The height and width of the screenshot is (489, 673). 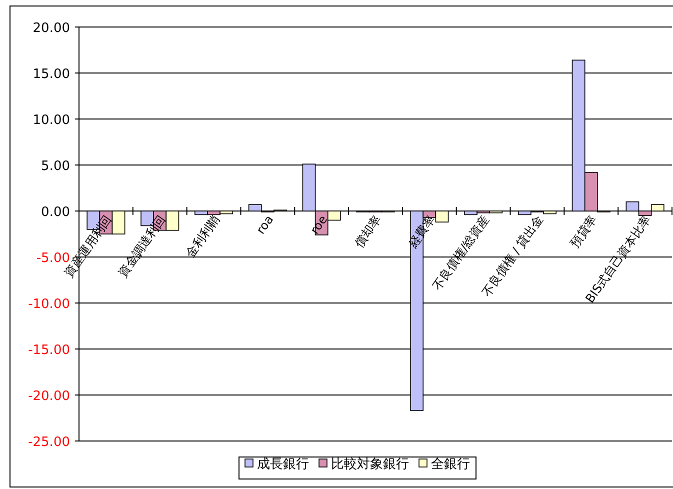 I want to click on x-tick-label: 預貸率, so click(x=583, y=231).